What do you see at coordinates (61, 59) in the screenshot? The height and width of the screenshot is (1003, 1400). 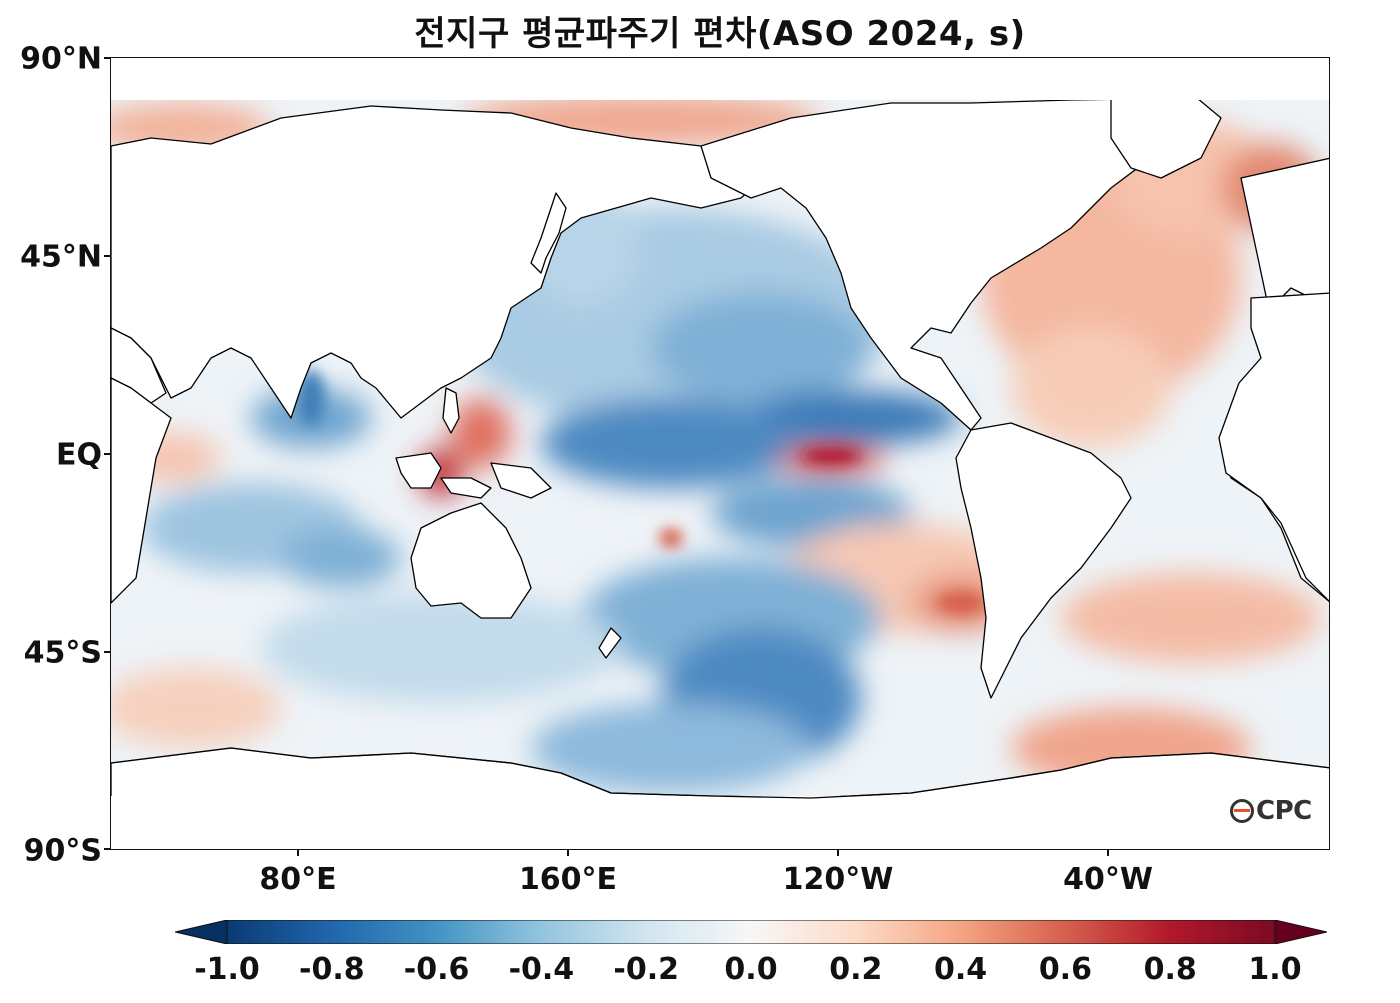 I see `lat-tick-90n: 90°N` at bounding box center [61, 59].